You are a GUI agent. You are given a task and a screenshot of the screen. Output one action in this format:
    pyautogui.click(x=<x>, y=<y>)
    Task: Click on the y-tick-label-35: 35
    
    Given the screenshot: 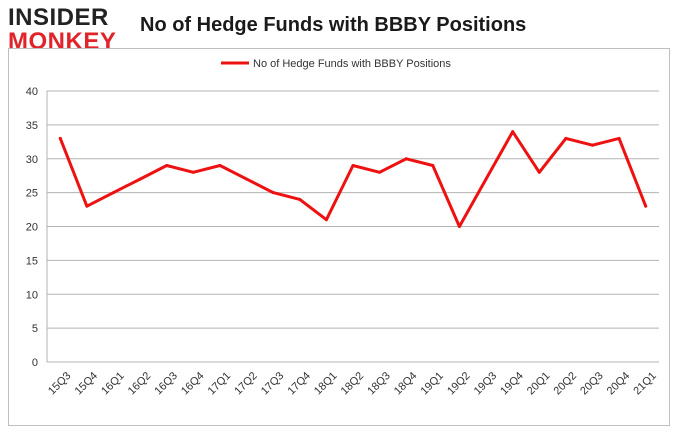 What is the action you would take?
    pyautogui.click(x=32, y=126)
    